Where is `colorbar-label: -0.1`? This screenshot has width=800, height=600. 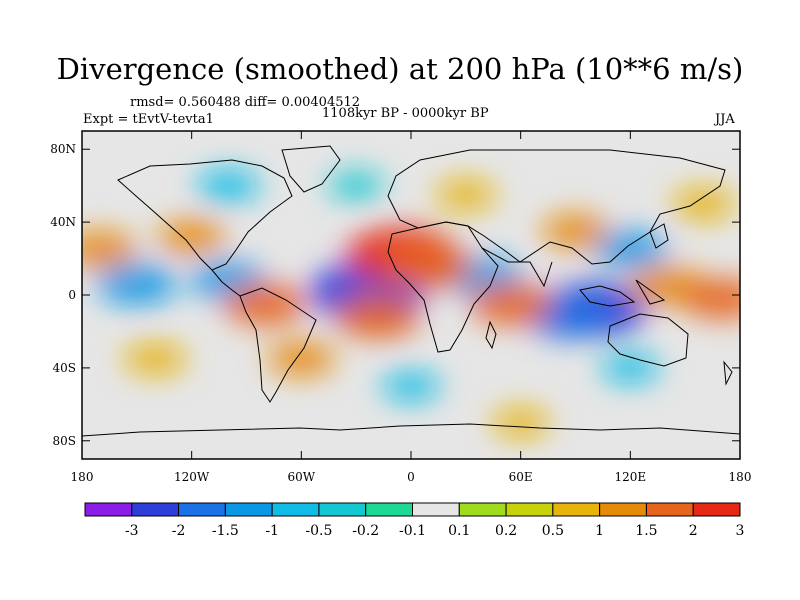 colorbar-label: -0.1 is located at coordinates (412, 531).